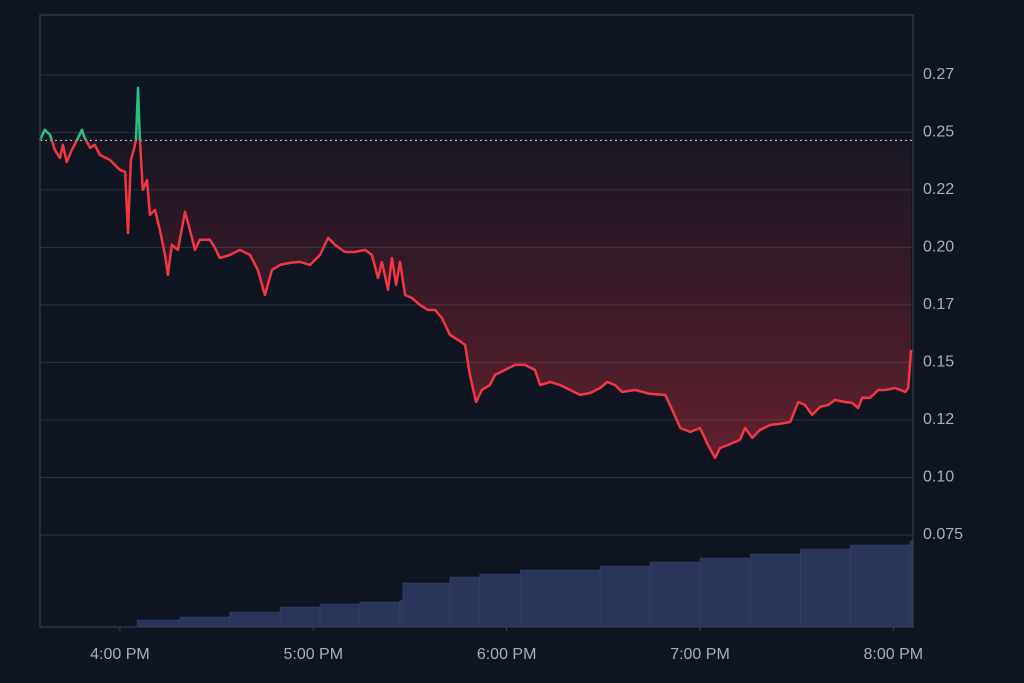 Image resolution: width=1024 pixels, height=683 pixels. I want to click on y-tick-label: 0.10, so click(938, 477).